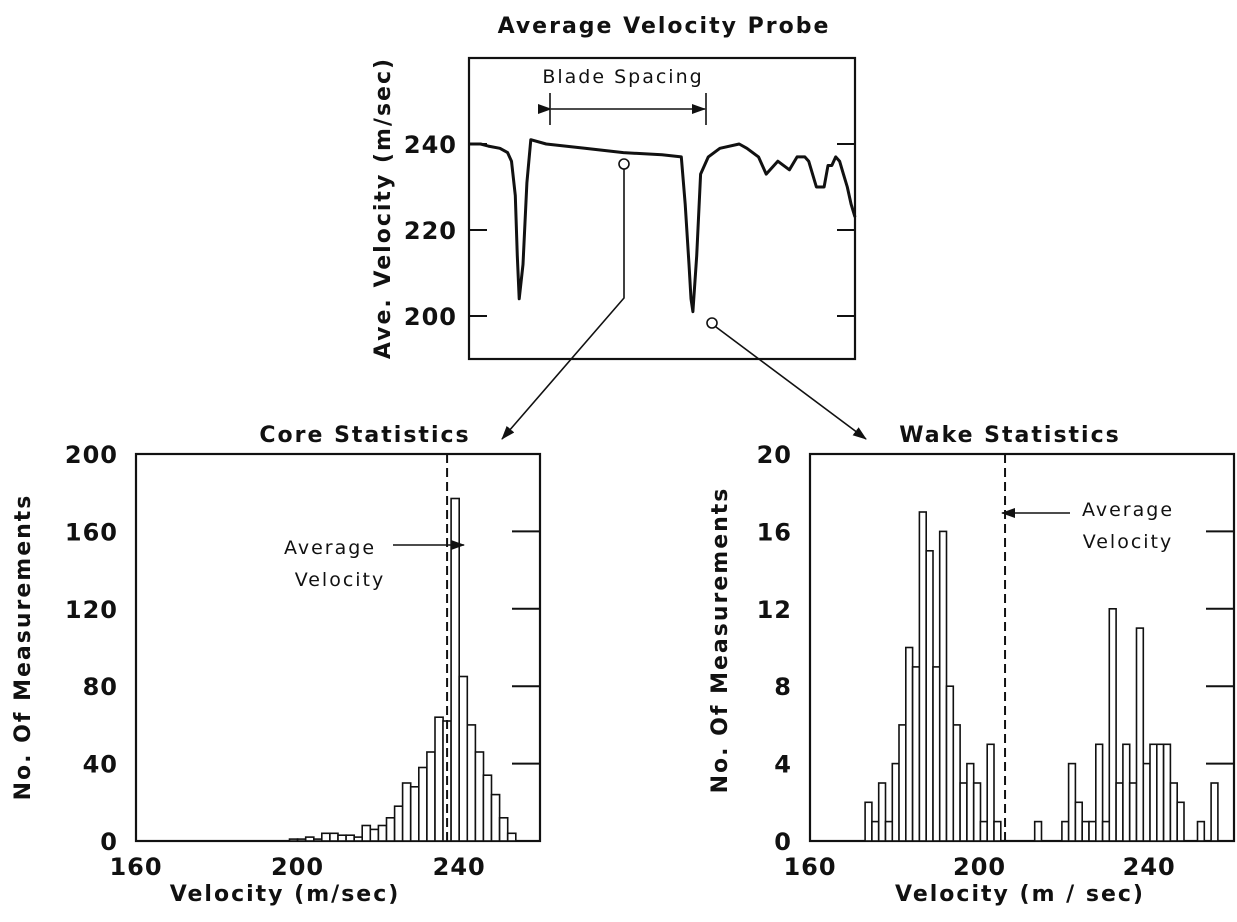 This screenshot has width=1237, height=922. I want to click on probe-y-tick-label: 240, so click(430, 145).